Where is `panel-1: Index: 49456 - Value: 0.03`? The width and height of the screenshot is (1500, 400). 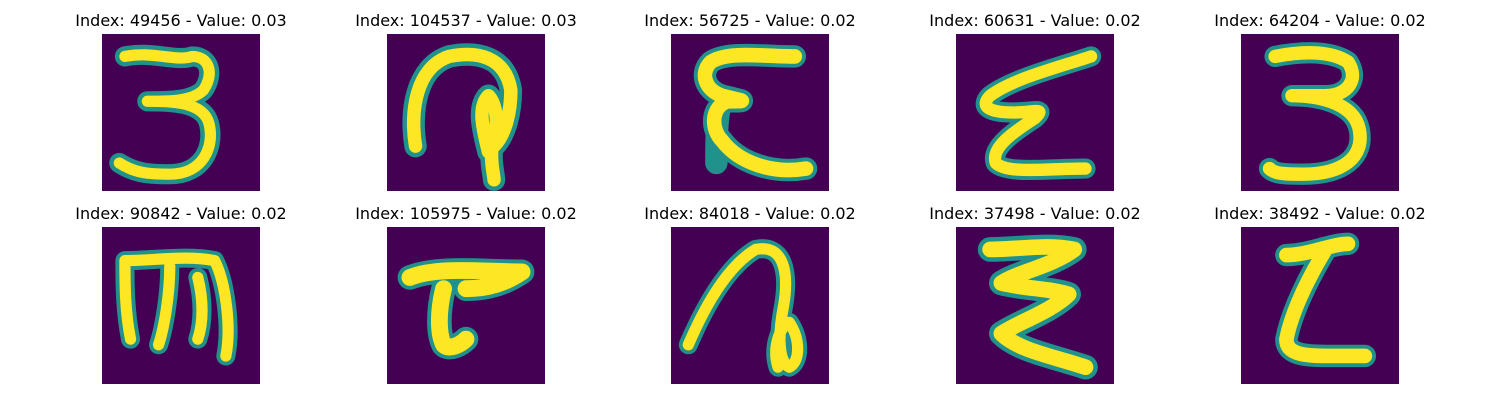
panel-1: Index: 49456 - Value: 0.03 is located at coordinates (181, 99).